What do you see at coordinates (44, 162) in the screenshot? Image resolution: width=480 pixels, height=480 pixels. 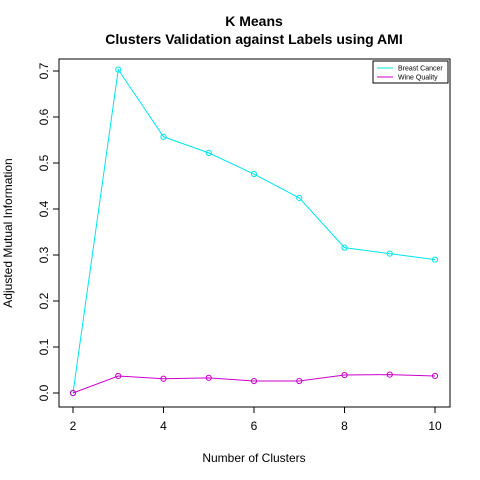 I see `y-tick-label: 0.5` at bounding box center [44, 162].